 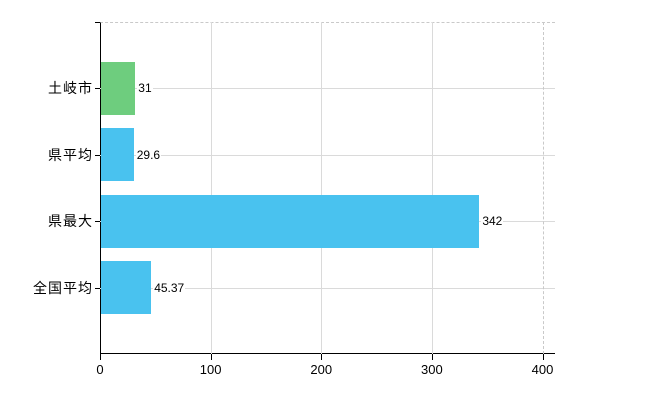 I want to click on category-label: 土岐市, so click(x=70, y=88).